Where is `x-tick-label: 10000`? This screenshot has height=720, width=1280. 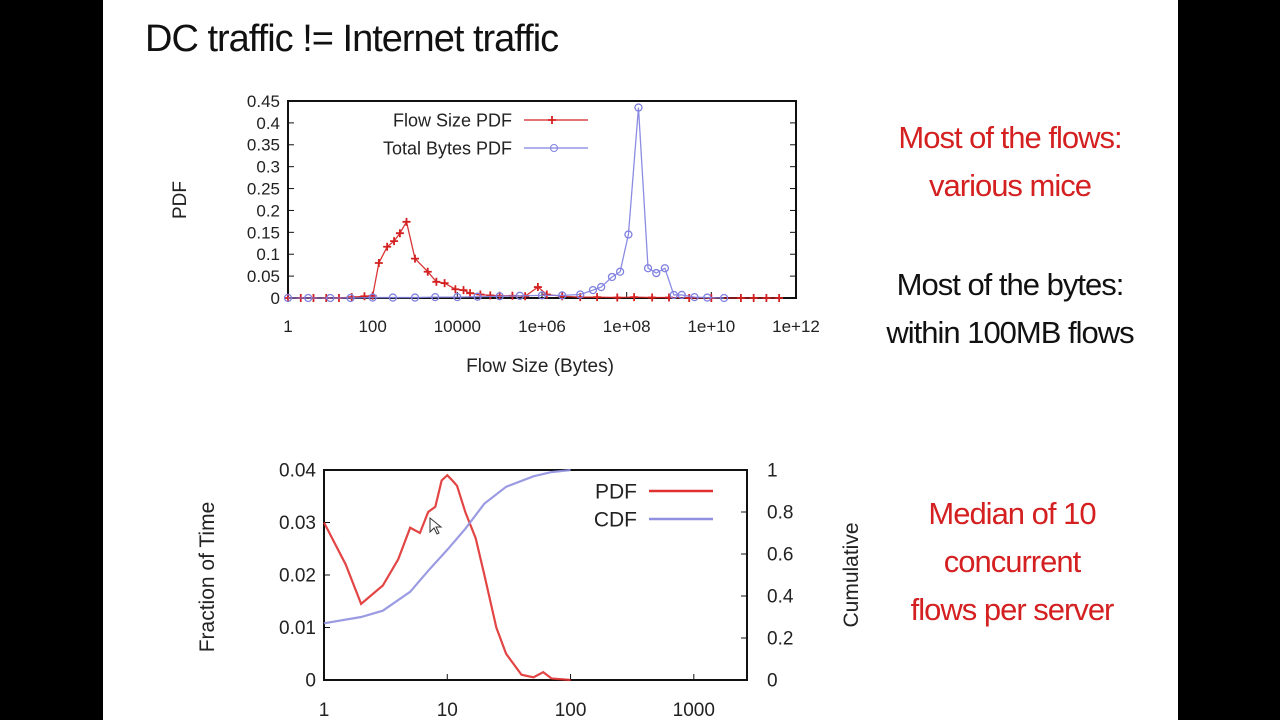 x-tick-label: 10000 is located at coordinates (457, 326).